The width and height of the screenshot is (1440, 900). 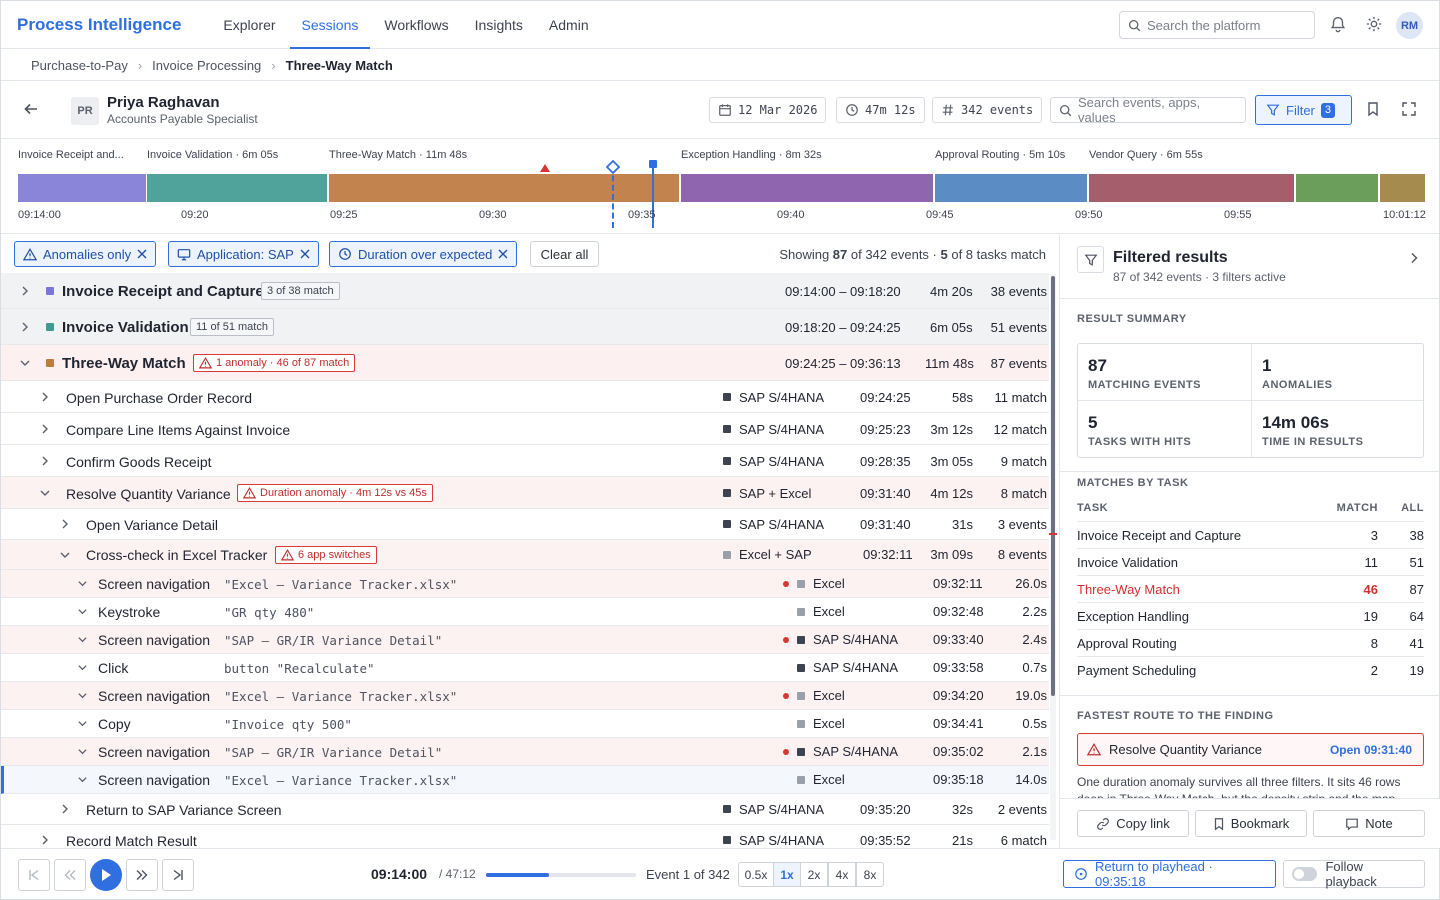 I want to click on speed-option: 0.5x, so click(x=756, y=874).